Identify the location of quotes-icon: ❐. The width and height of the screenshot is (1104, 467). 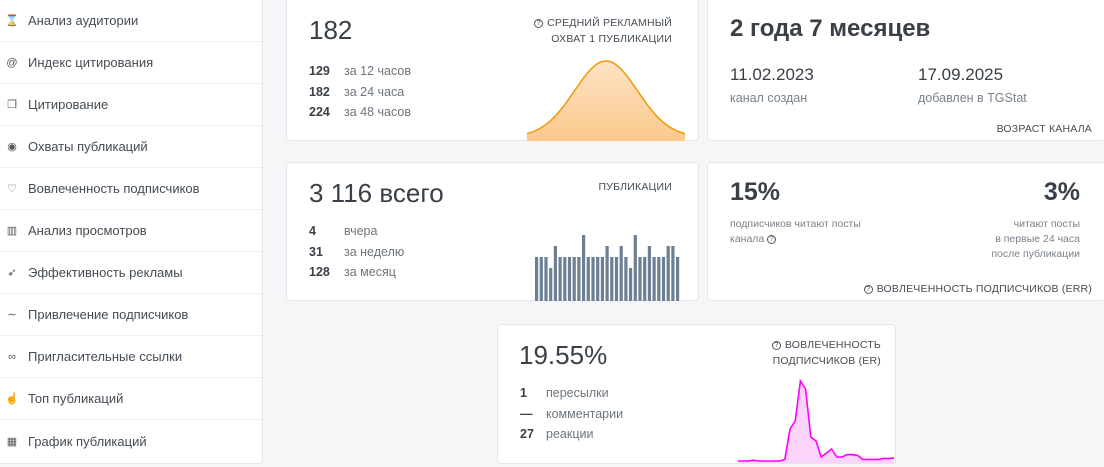
(12, 105).